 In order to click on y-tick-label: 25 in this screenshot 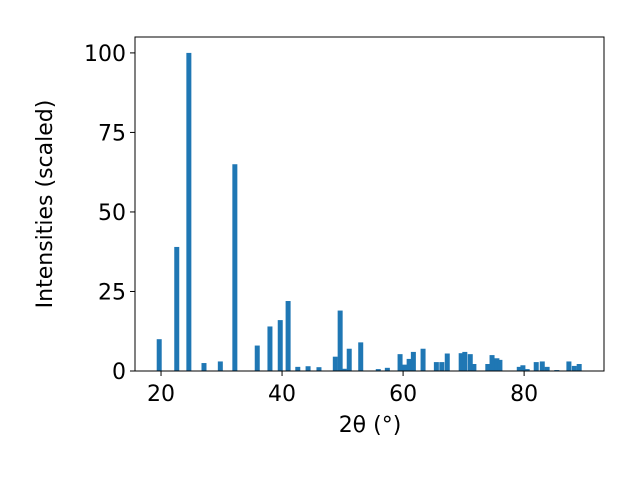, I will do `click(112, 292)`.